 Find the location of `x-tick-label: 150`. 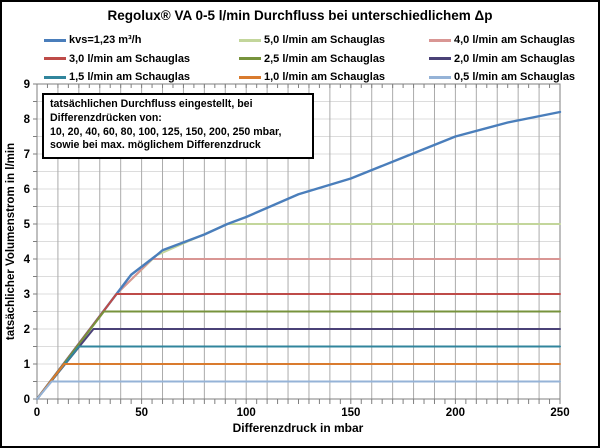

x-tick-label: 150 is located at coordinates (350, 413).